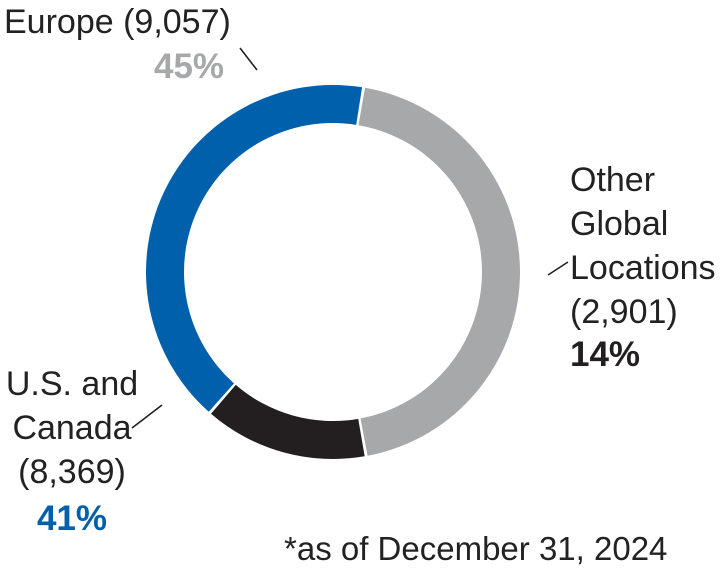 This screenshot has width=728, height=570. I want to click on label-other-name-line2: Global, so click(619, 224).